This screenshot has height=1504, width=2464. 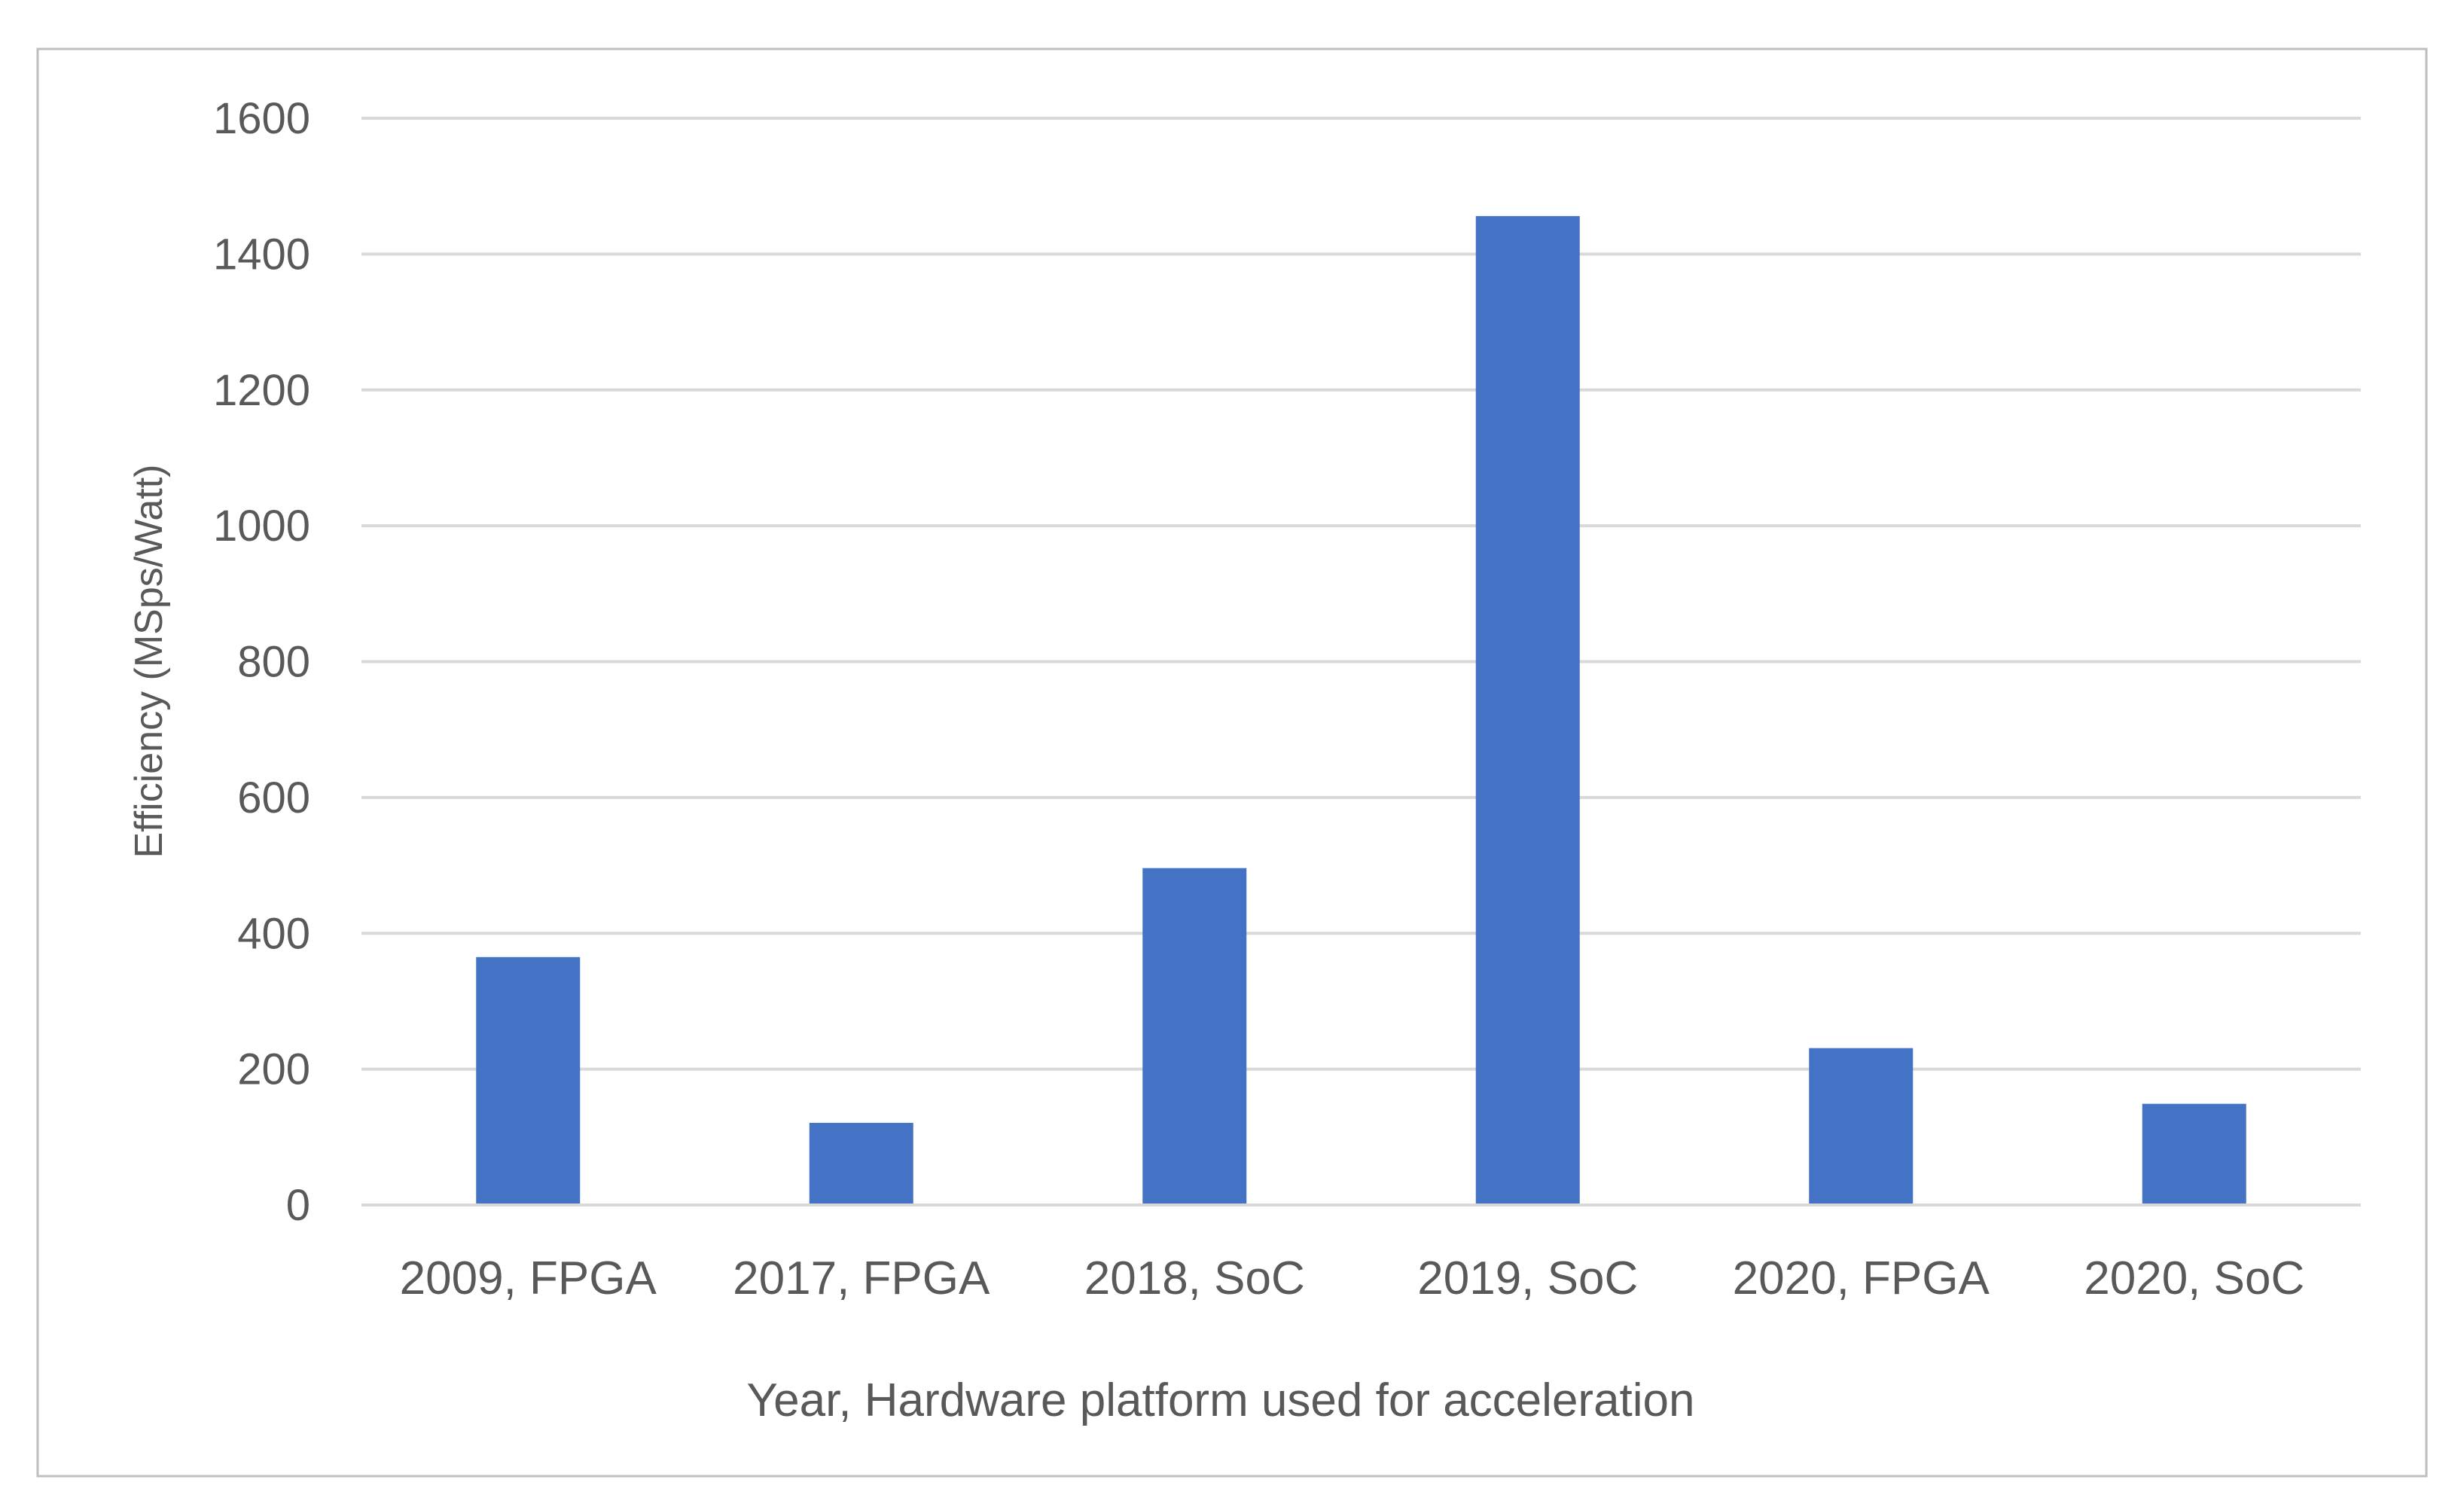 What do you see at coordinates (261, 390) in the screenshot?
I see `y-tick-label: 1200` at bounding box center [261, 390].